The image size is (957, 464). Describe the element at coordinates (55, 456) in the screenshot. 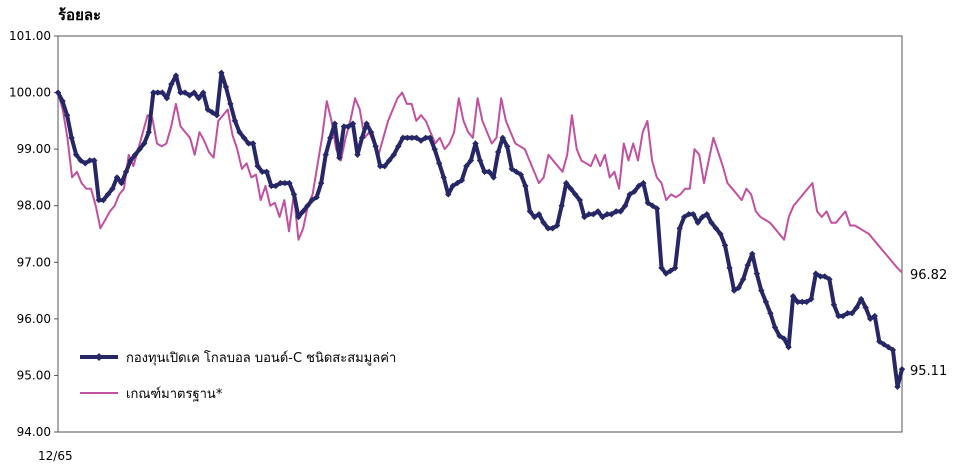

I see `x-tick-label: 12/65` at that location.